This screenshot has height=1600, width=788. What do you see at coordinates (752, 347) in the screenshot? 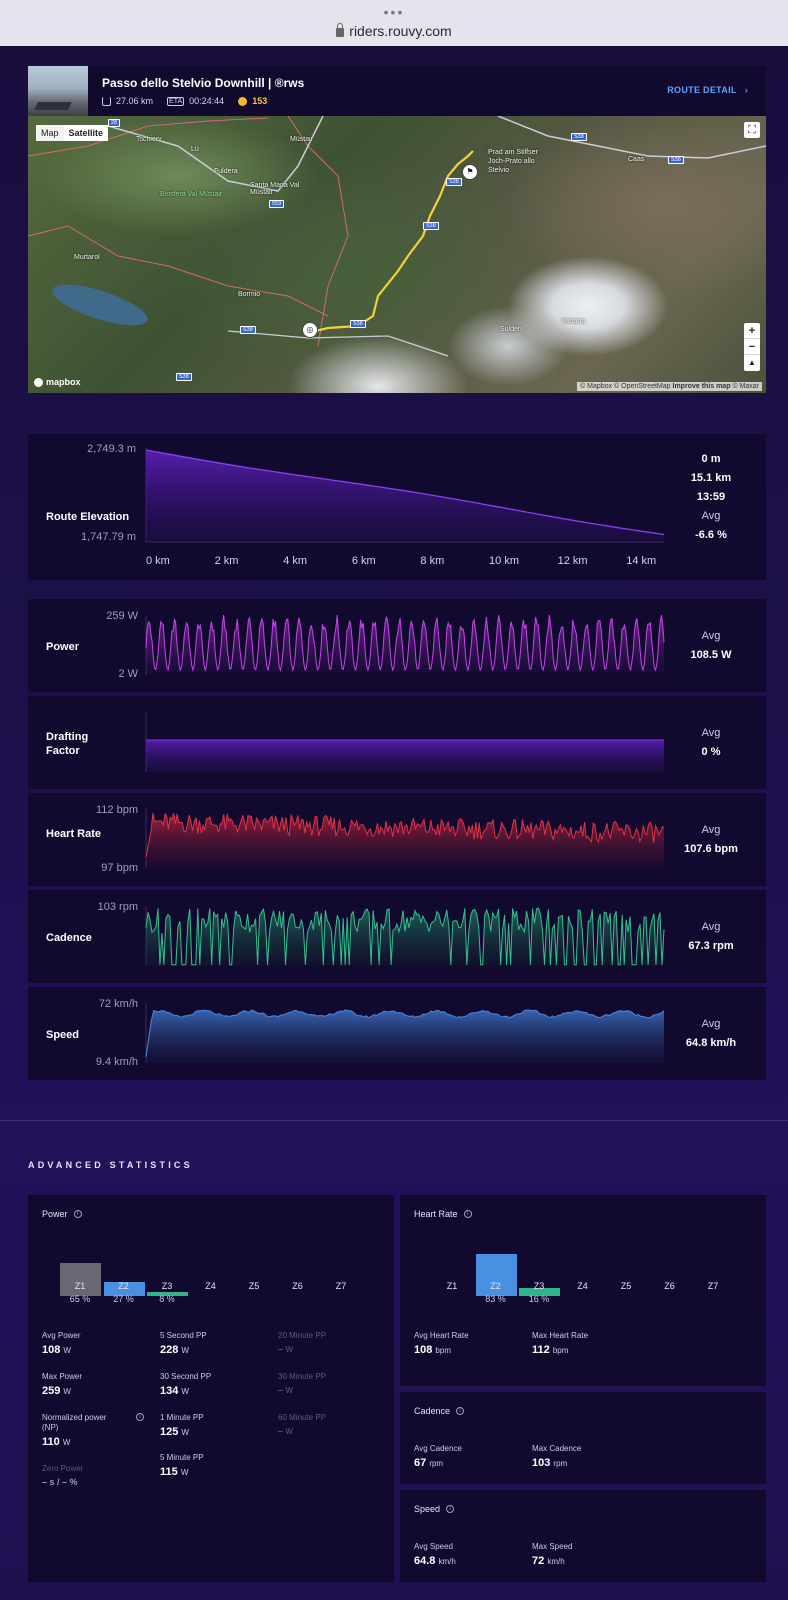
I see `zoom-out-button: −` at bounding box center [752, 347].